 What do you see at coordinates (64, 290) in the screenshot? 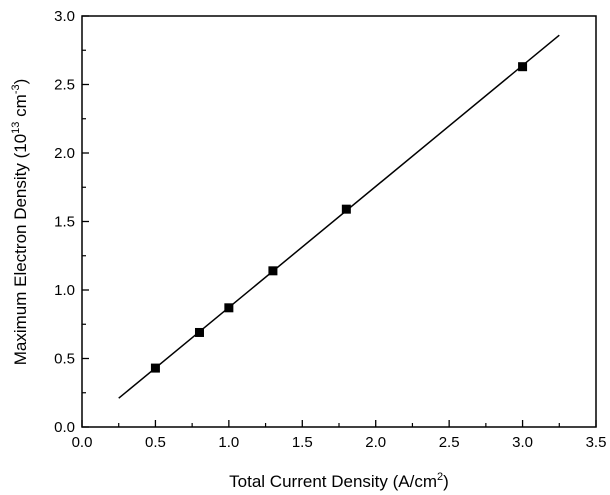
I see `y-tick-label: 1.0` at bounding box center [64, 290].